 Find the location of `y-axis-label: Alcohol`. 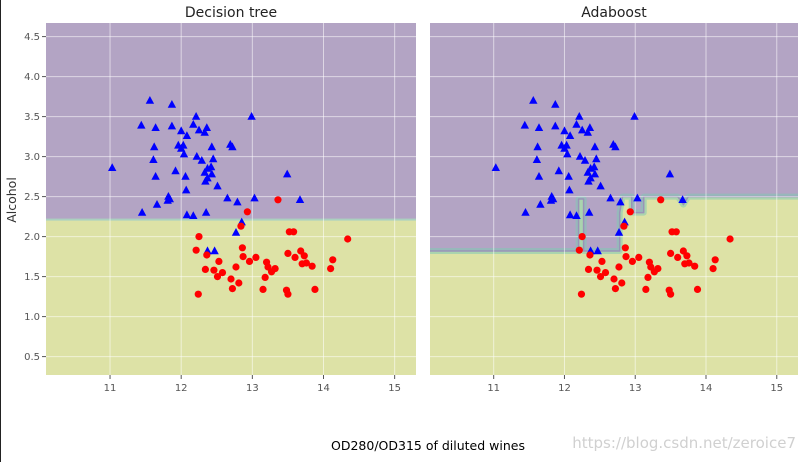

y-axis-label: Alcohol is located at coordinates (11, 200).